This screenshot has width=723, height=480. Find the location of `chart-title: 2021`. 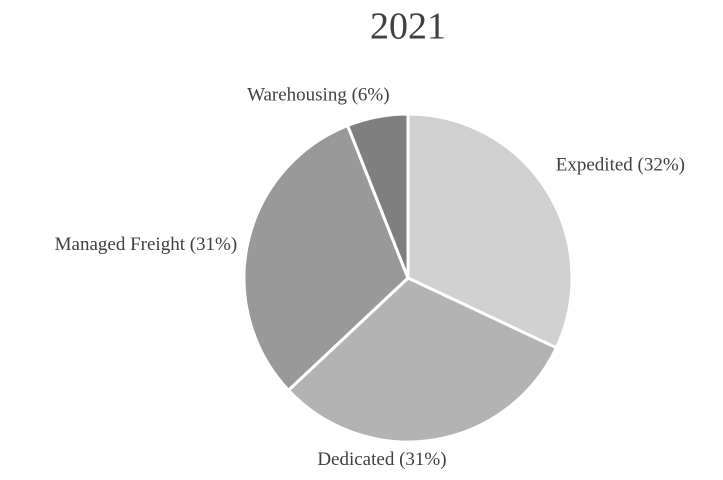

chart-title: 2021 is located at coordinates (408, 27).